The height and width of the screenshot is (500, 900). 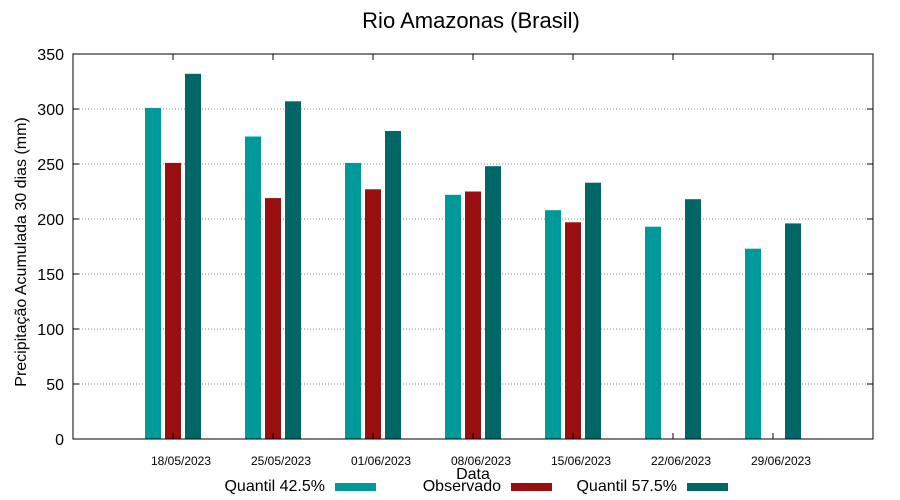 I want to click on bar-quantil-57-5--3, so click(x=493, y=302).